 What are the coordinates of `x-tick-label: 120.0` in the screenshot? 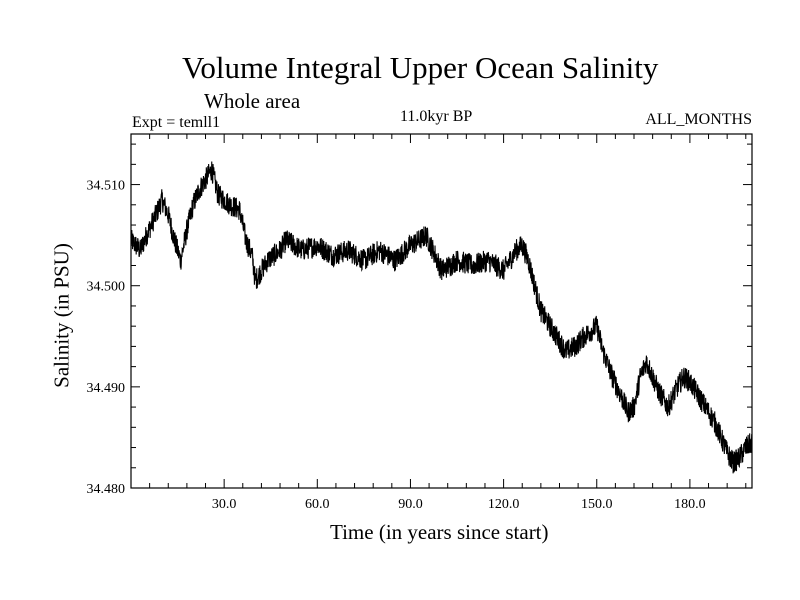 It's located at (504, 504).